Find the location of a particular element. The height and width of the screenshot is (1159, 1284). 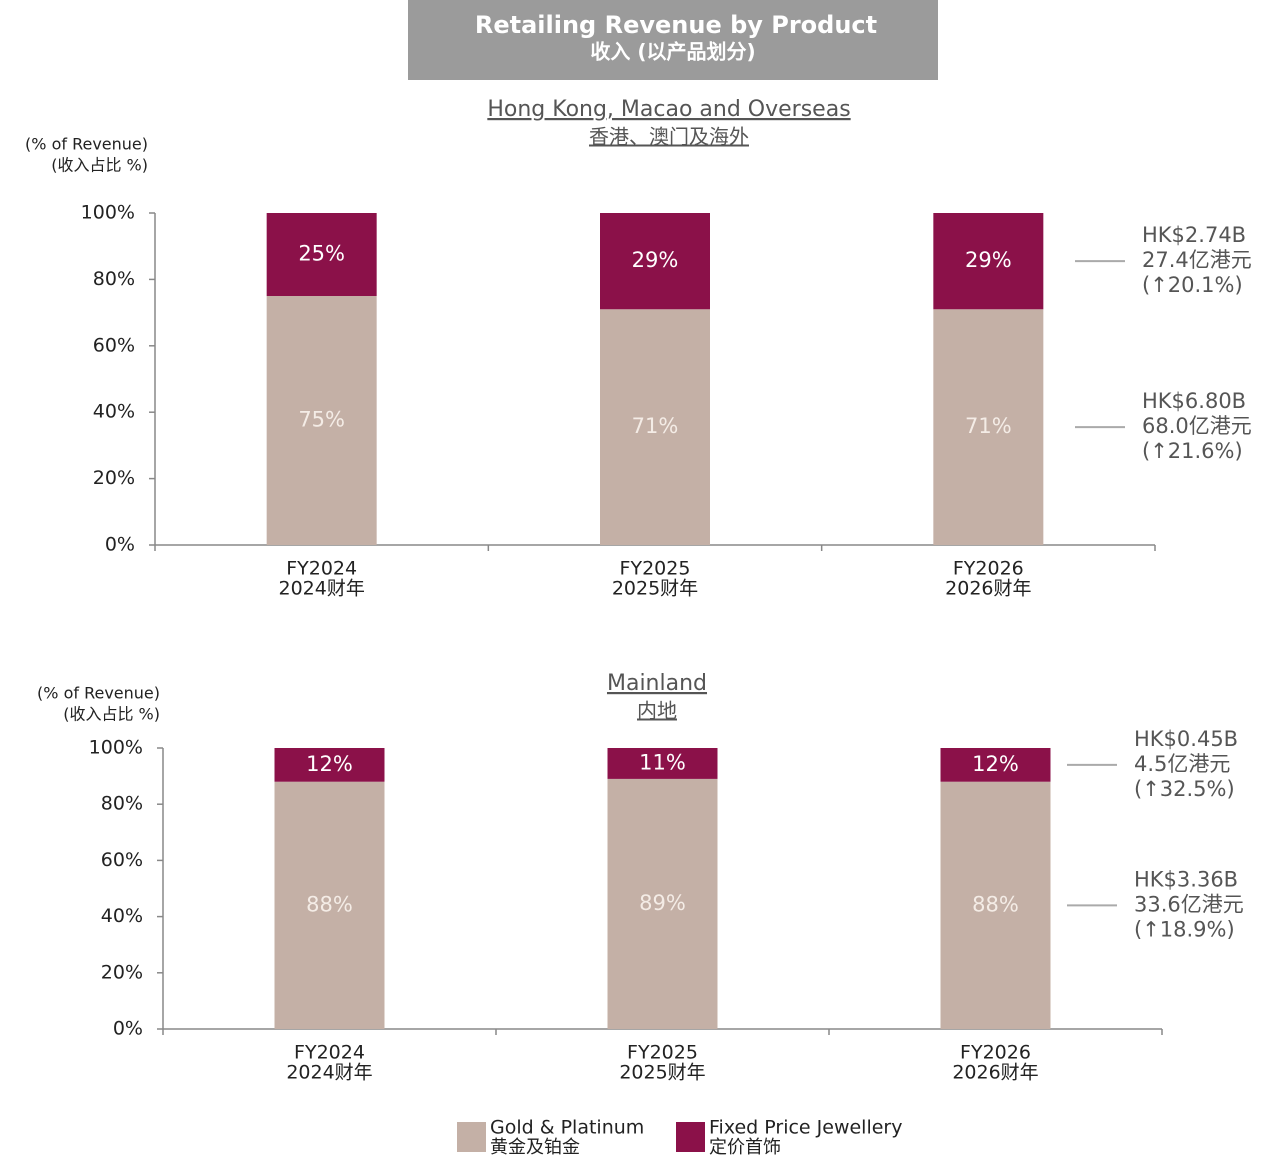

legend-label: Fixed Price Jewellery is located at coordinates (806, 1128).